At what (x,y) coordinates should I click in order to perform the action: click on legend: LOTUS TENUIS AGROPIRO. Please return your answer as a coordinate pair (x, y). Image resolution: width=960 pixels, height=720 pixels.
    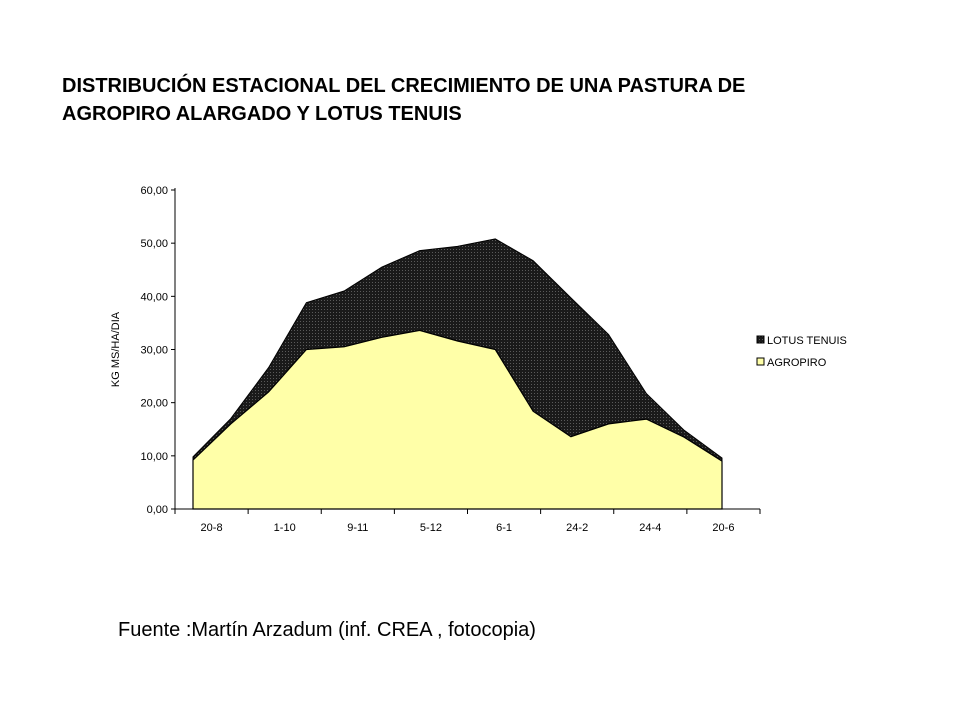
    Looking at the image, I should click on (801, 352).